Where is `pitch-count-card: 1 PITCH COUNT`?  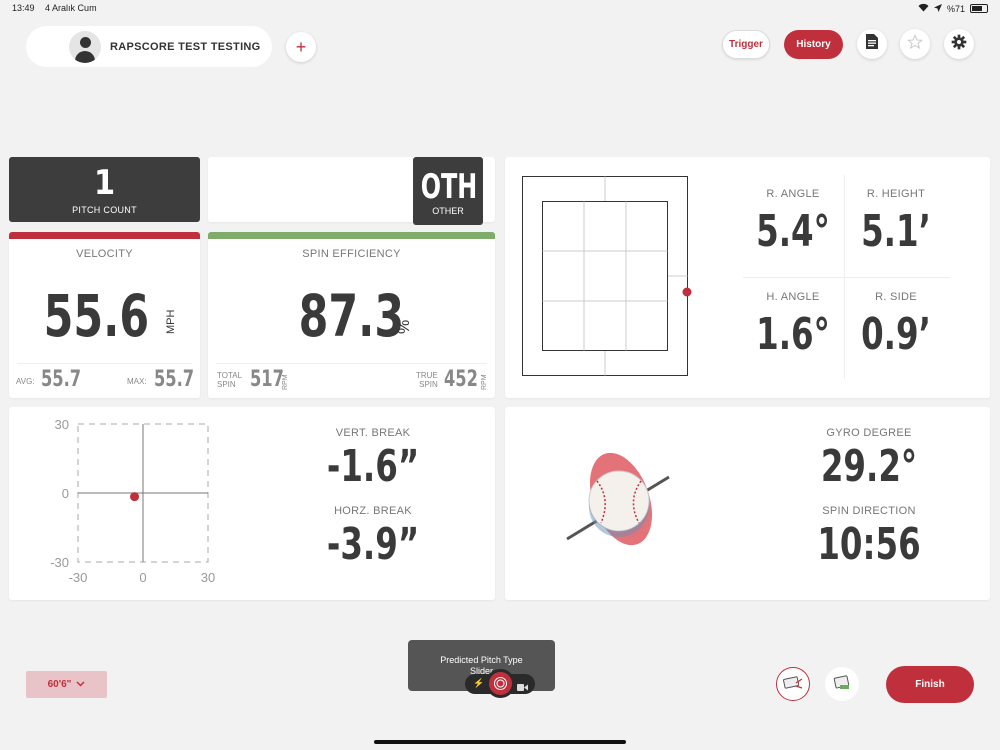
pitch-count-card: 1 PITCH COUNT is located at coordinates (104, 189).